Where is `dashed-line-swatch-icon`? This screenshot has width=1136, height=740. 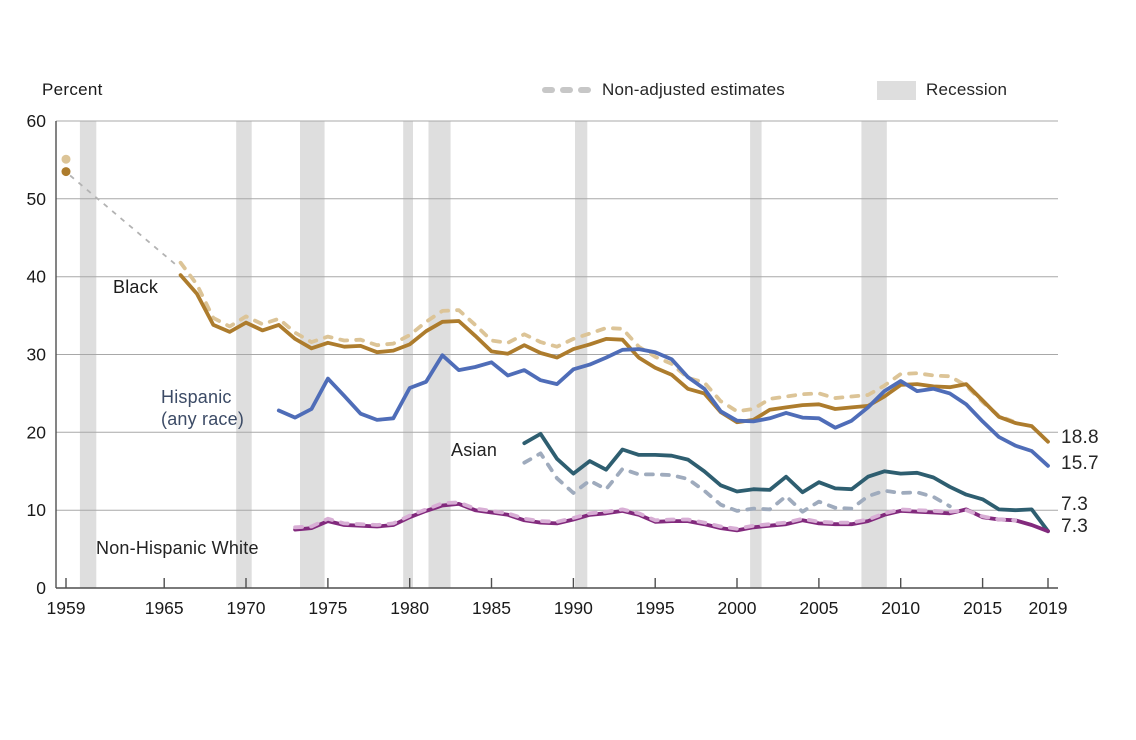
dashed-line-swatch-icon is located at coordinates (566, 90).